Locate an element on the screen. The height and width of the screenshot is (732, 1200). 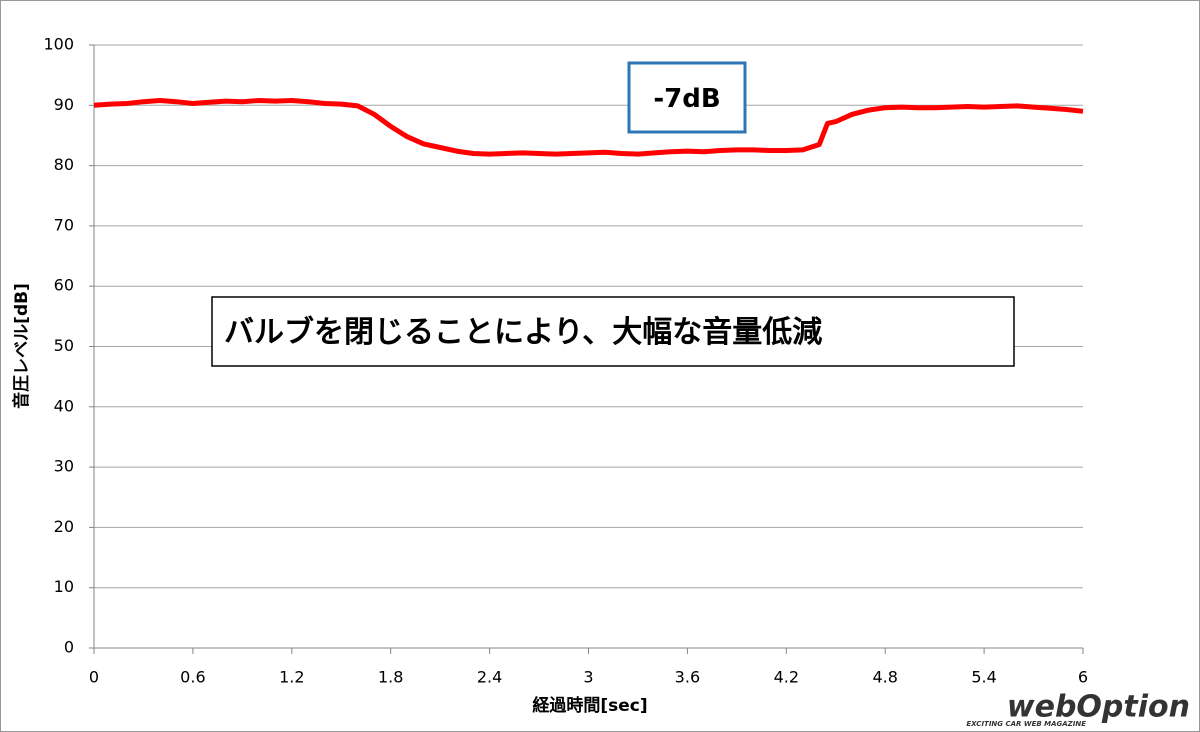
x-tick-label: 1.8 is located at coordinates (390, 677).